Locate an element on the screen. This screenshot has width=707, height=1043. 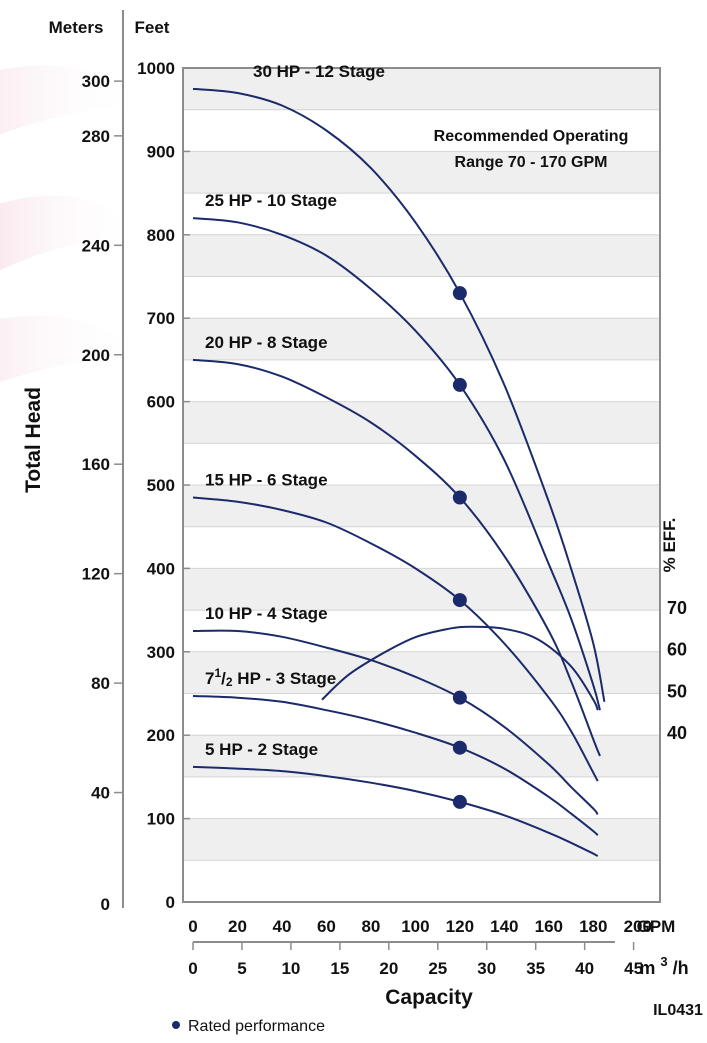
feet-tick-label: 1000 is located at coordinates (156, 68).